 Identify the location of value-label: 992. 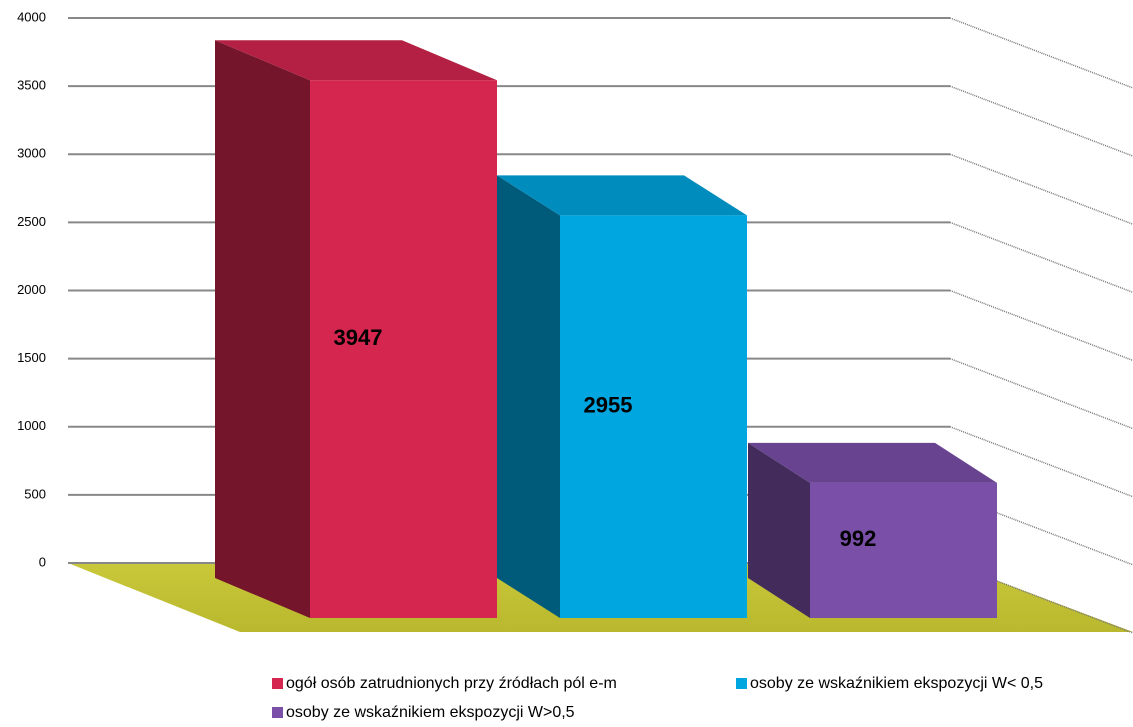
(858, 538).